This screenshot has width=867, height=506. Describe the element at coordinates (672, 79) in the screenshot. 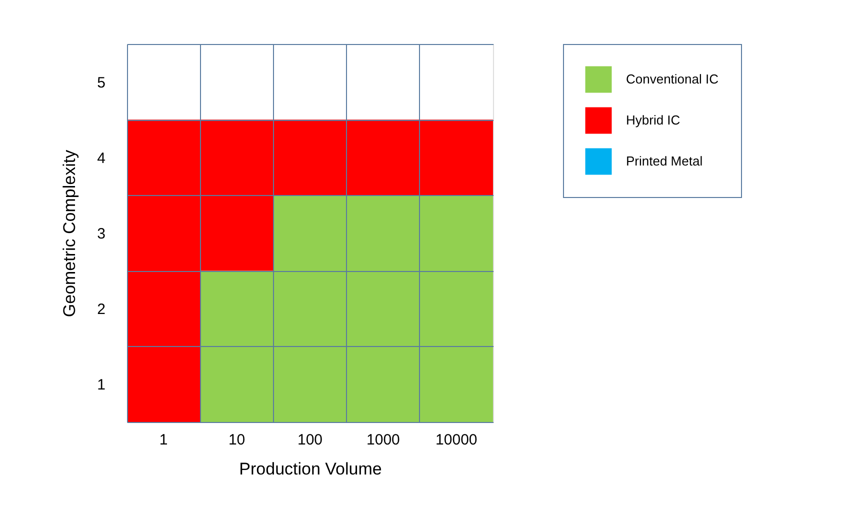

I see `legend-label: Conventional IC` at that location.